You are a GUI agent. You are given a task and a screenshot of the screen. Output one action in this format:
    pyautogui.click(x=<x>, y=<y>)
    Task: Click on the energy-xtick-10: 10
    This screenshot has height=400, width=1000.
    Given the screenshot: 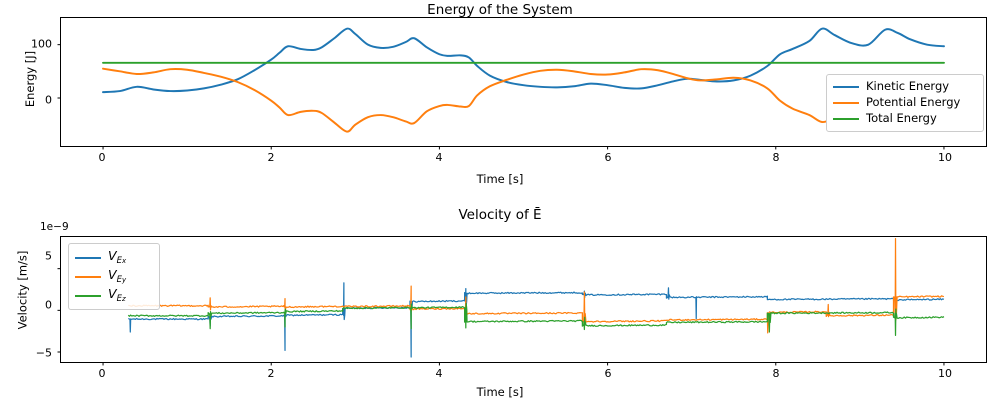 What is the action you would take?
    pyautogui.click(x=945, y=157)
    